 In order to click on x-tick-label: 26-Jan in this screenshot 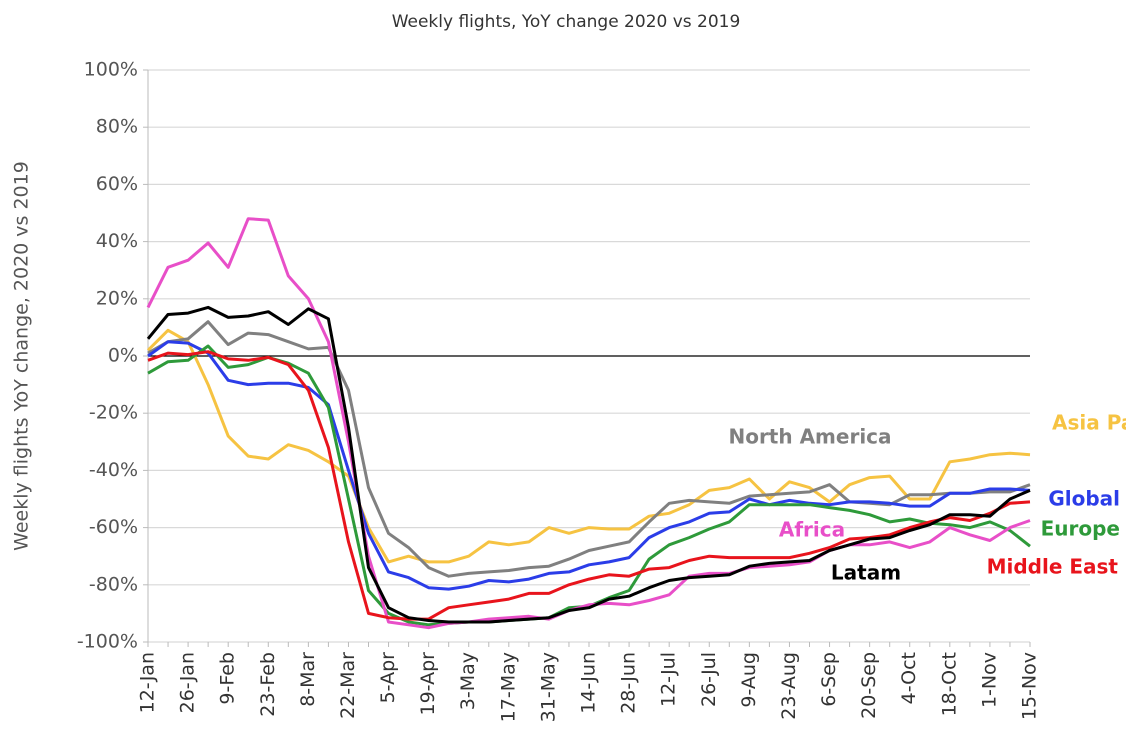, I will do `click(188, 682)`.